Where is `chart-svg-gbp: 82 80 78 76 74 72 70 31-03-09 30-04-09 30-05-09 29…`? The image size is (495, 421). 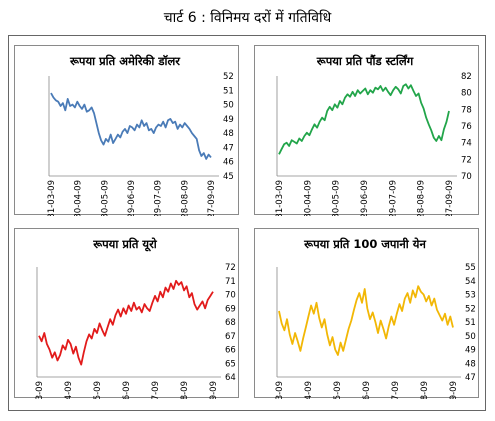
chart-svg-gbp: 82 80 78 76 74 72 70 31-03-09 30-04-09 30-05-09 29… is located at coordinates (373, 144).